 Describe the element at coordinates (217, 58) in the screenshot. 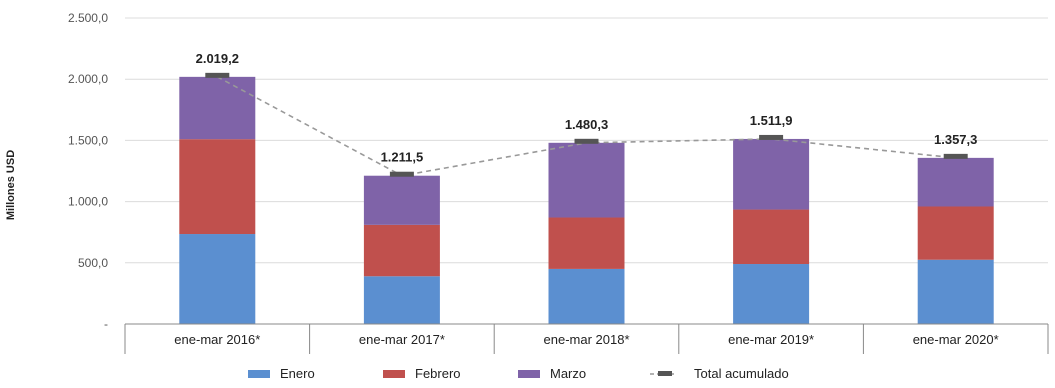

I see `total-data-label: 2.019,2` at that location.